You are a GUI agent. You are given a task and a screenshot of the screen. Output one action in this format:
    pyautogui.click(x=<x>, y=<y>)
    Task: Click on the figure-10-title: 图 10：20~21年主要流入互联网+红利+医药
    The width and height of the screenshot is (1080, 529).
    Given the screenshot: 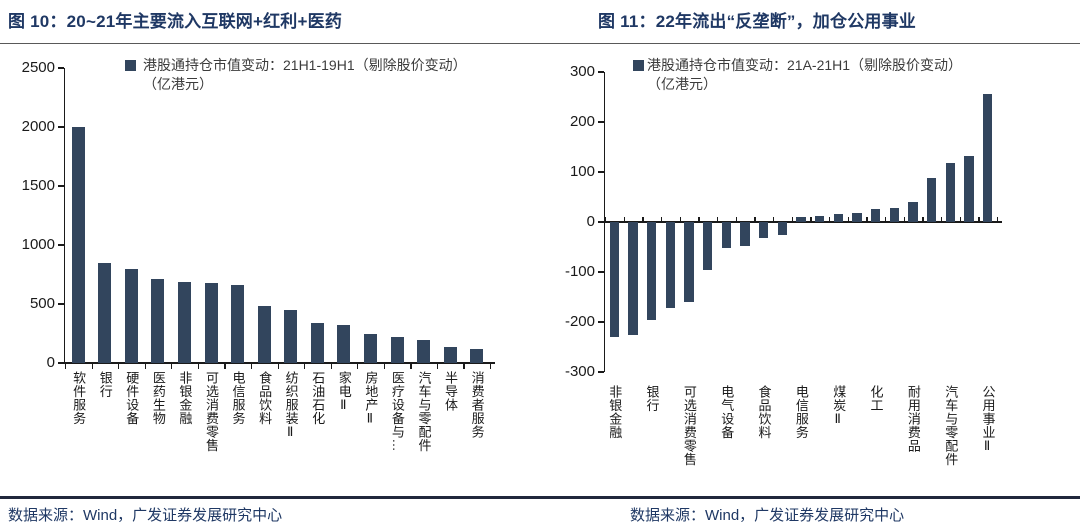 What is the action you would take?
    pyautogui.click(x=175, y=21)
    